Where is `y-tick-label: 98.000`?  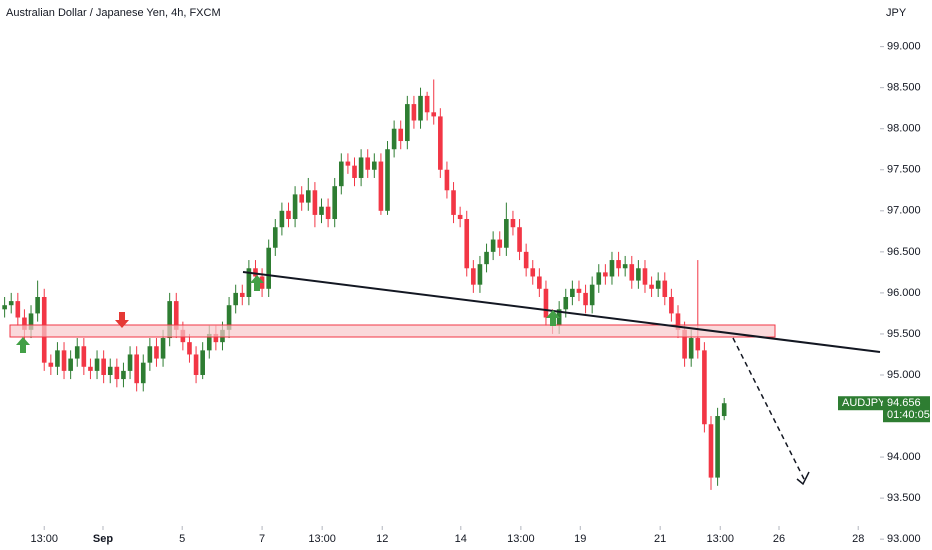 y-tick-label: 98.000 is located at coordinates (904, 129).